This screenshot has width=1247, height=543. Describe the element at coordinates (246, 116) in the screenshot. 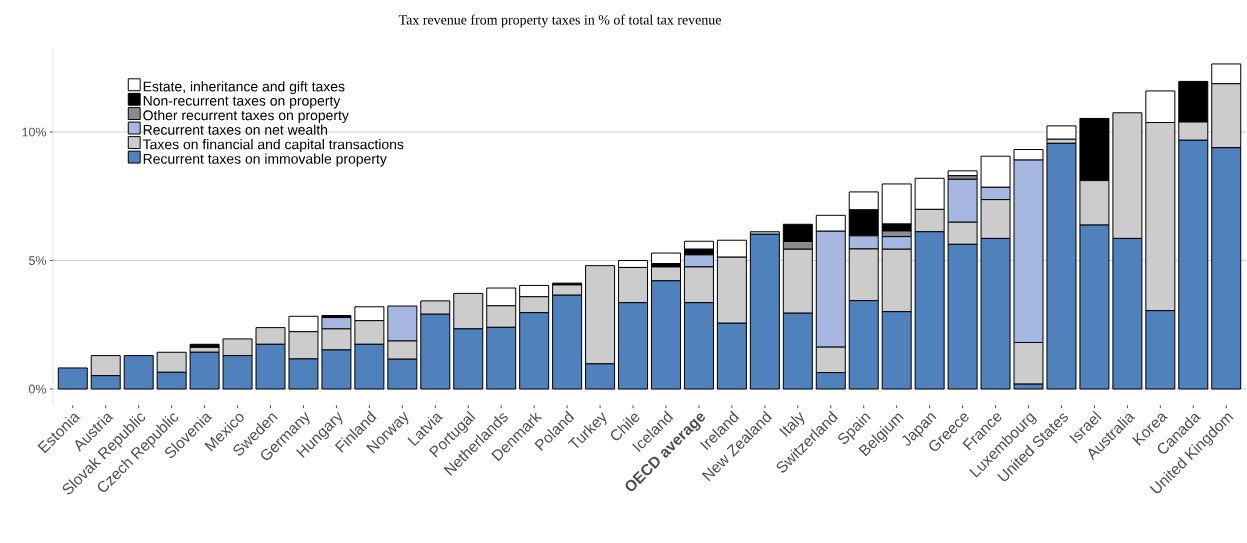

I see `legend-label: Other recurrent taxes on property` at that location.